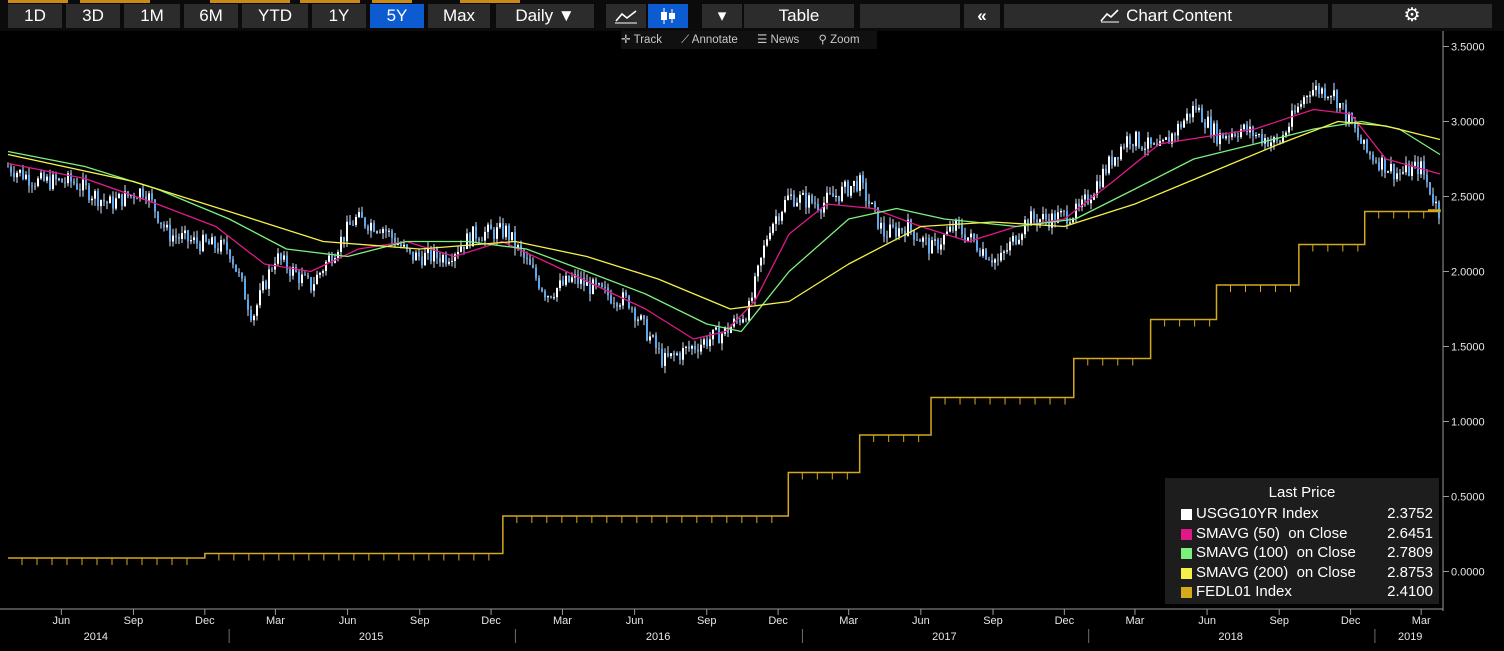  I want to click on legend-row: SMAVG (50) on Close 2.6451, so click(1302, 534).